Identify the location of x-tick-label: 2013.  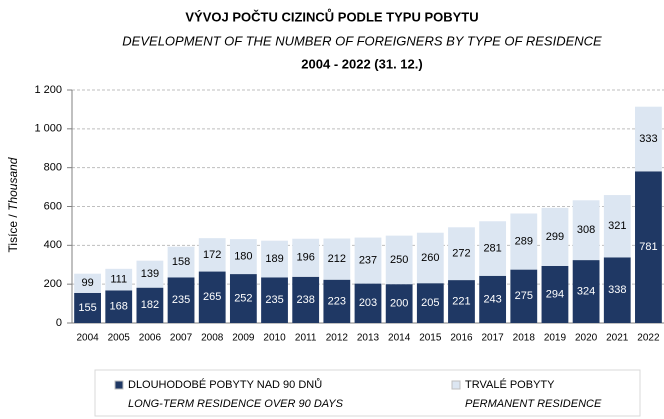
(368, 338).